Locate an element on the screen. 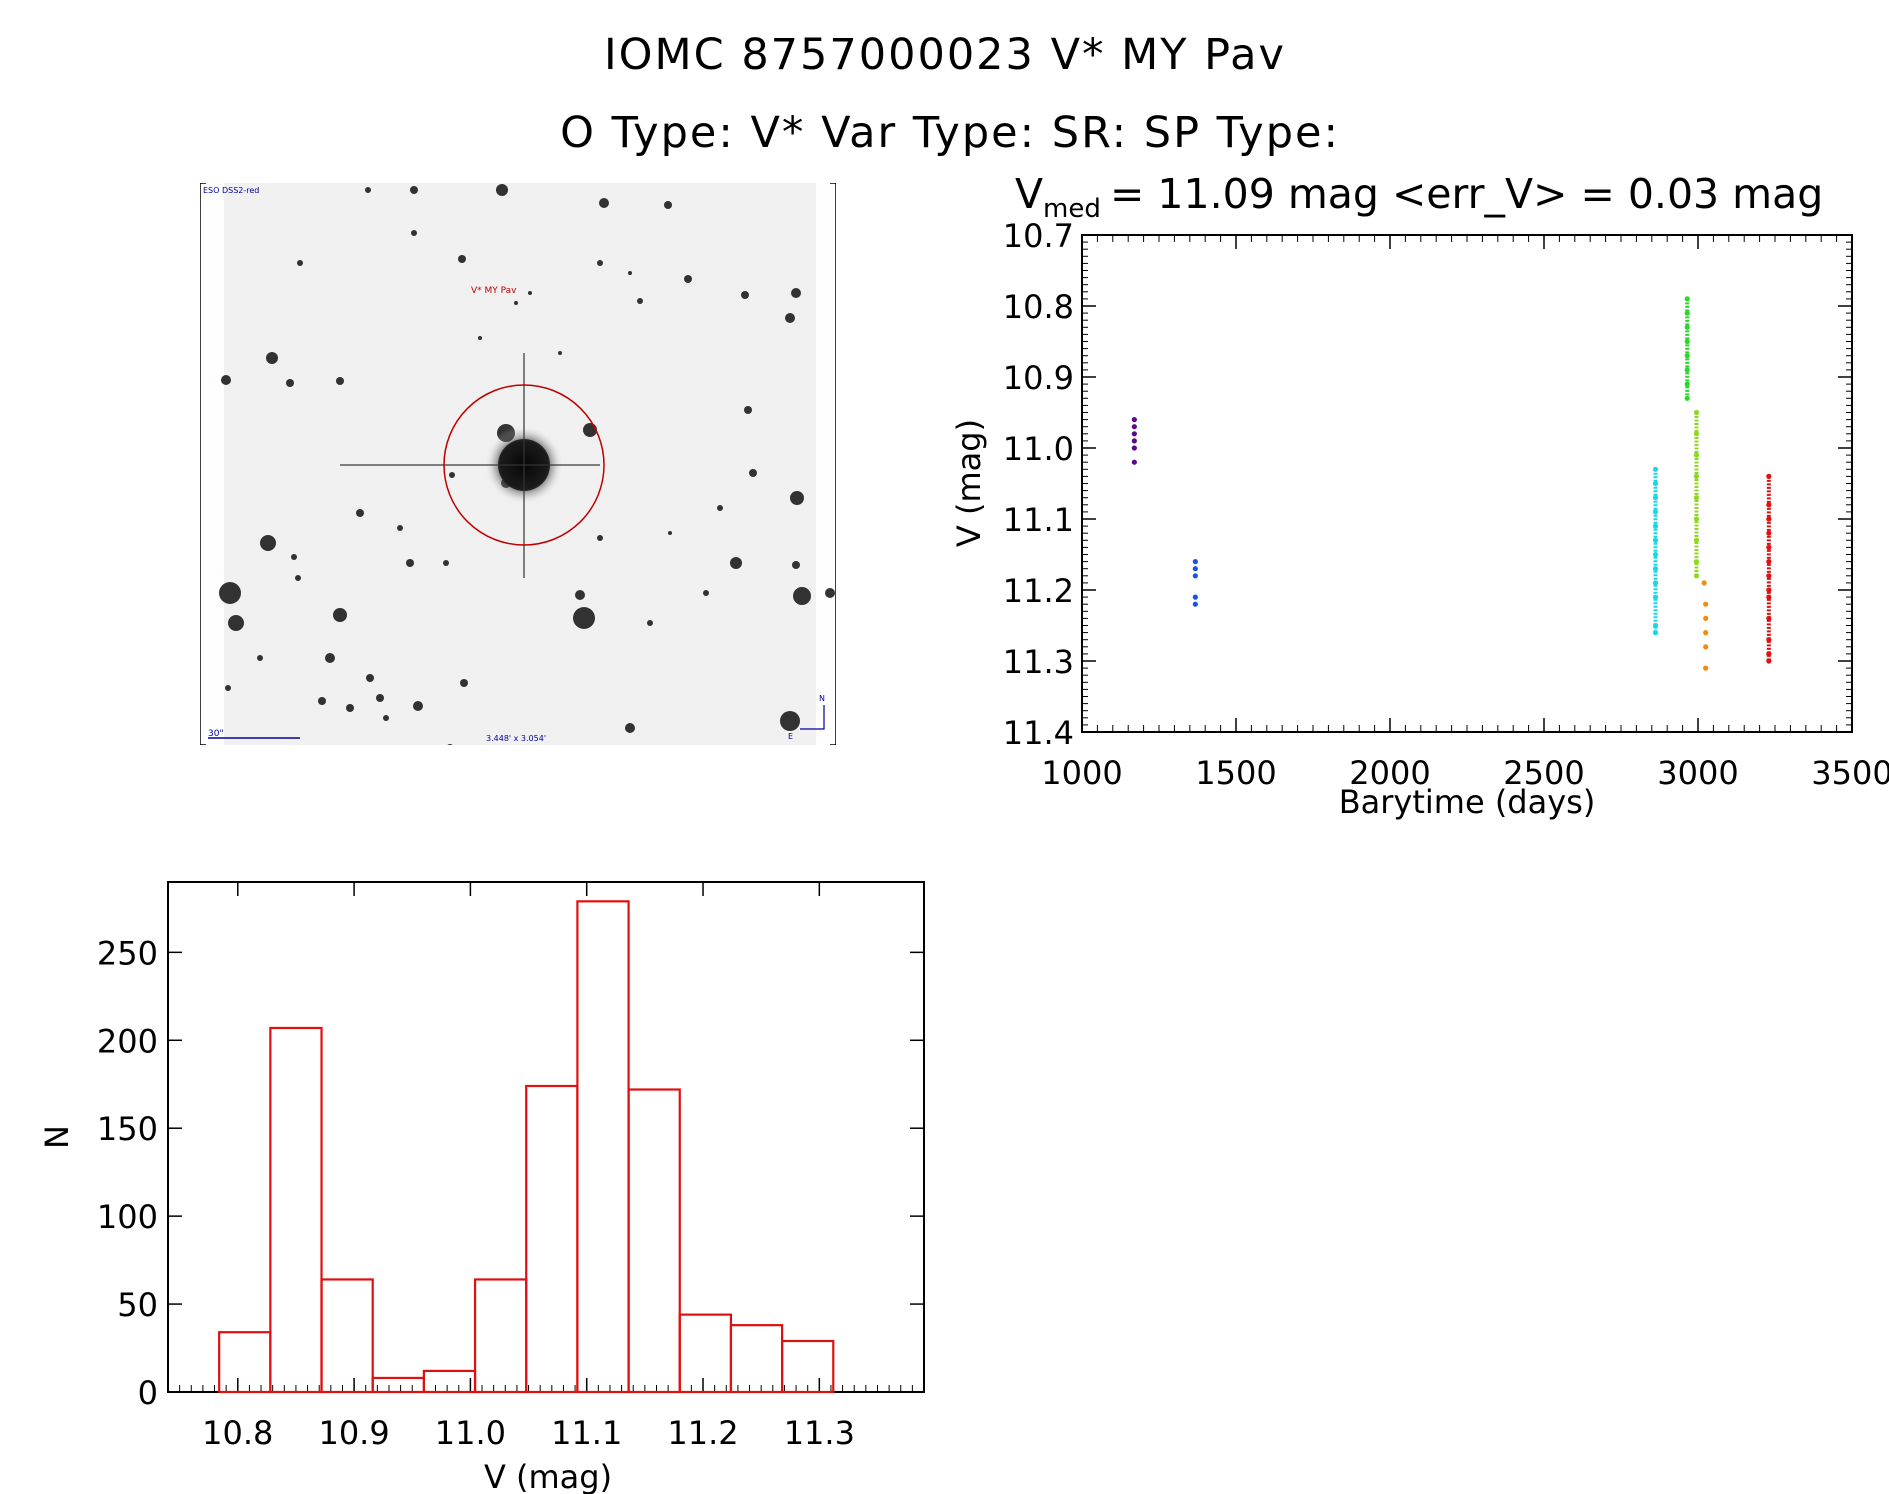 Image resolution: width=1889 pixels, height=1494 pixels. light-curve-y-label: V (mag) is located at coordinates (969, 483).